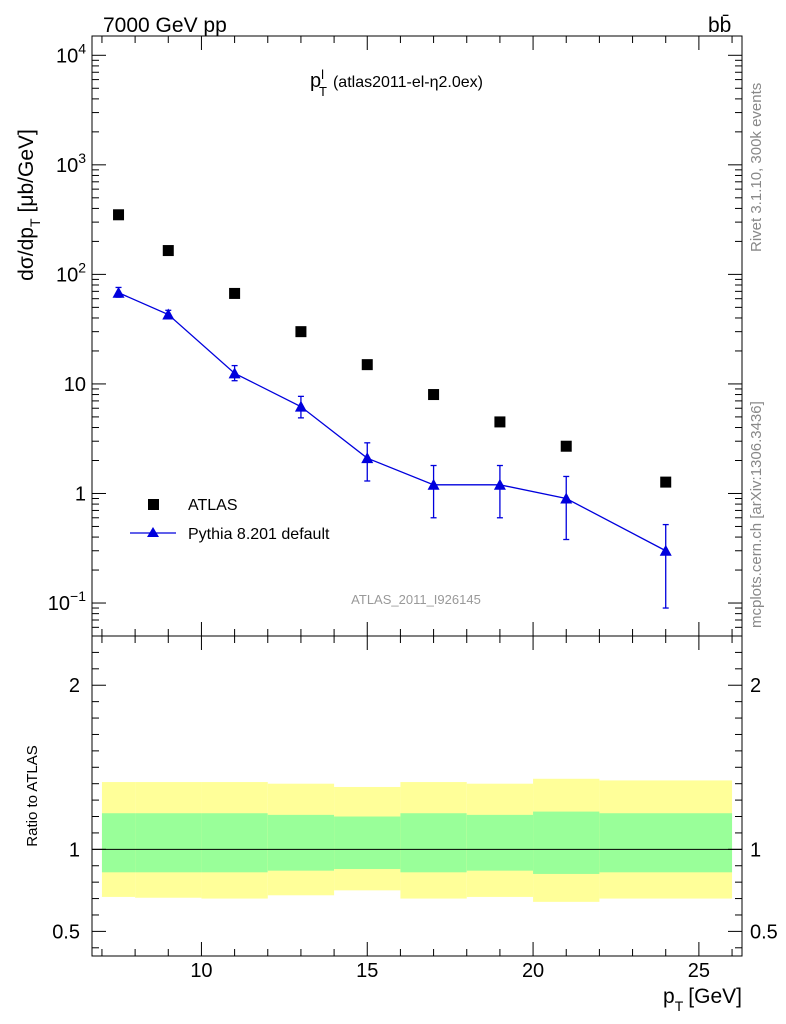 This screenshot has width=786, height=1024. Describe the element at coordinates (533, 971) in the screenshot. I see `x-tick-label: 20` at that location.